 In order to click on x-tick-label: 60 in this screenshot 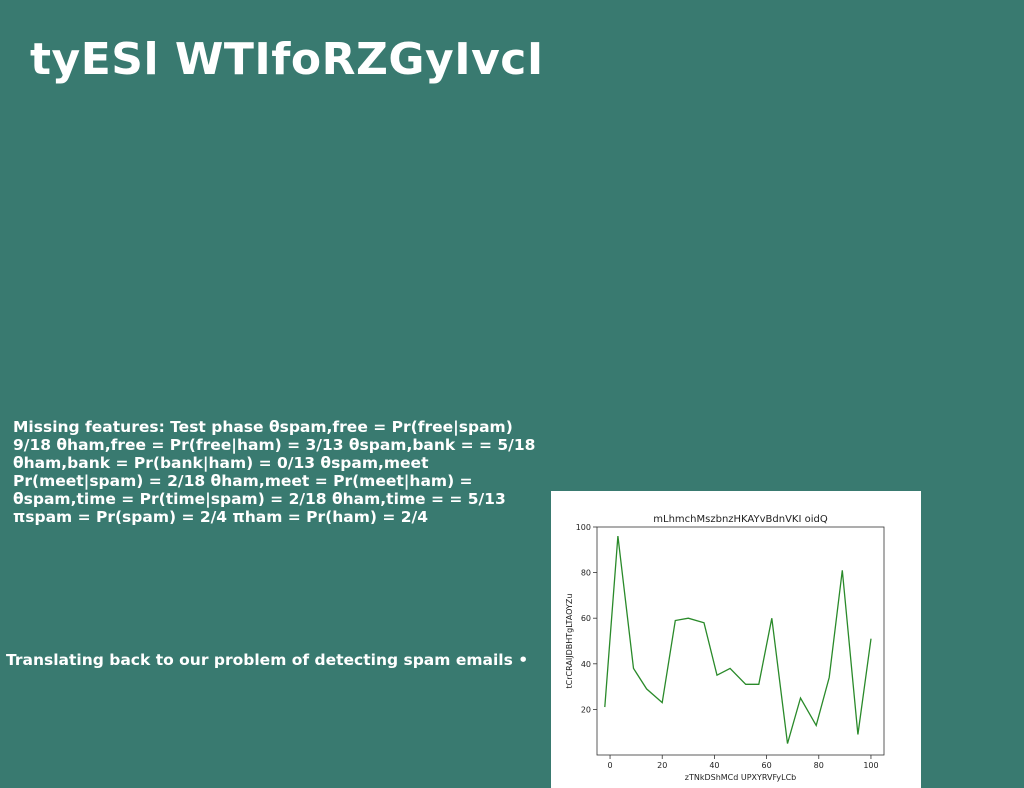, I will do `click(766, 765)`.